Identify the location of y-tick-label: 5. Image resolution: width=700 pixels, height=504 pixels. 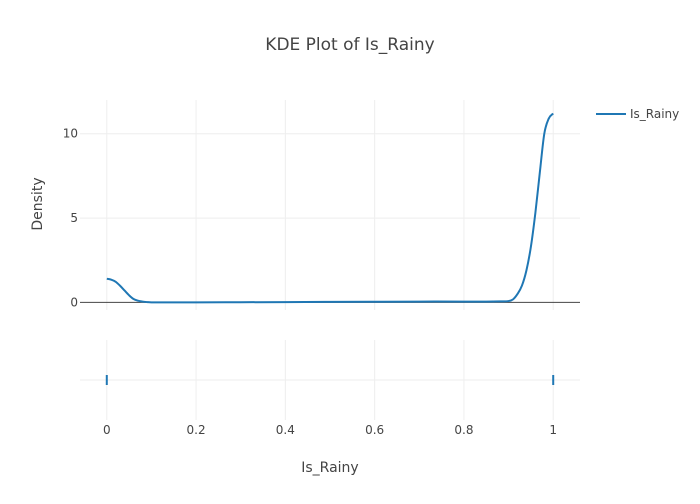
(74, 218).